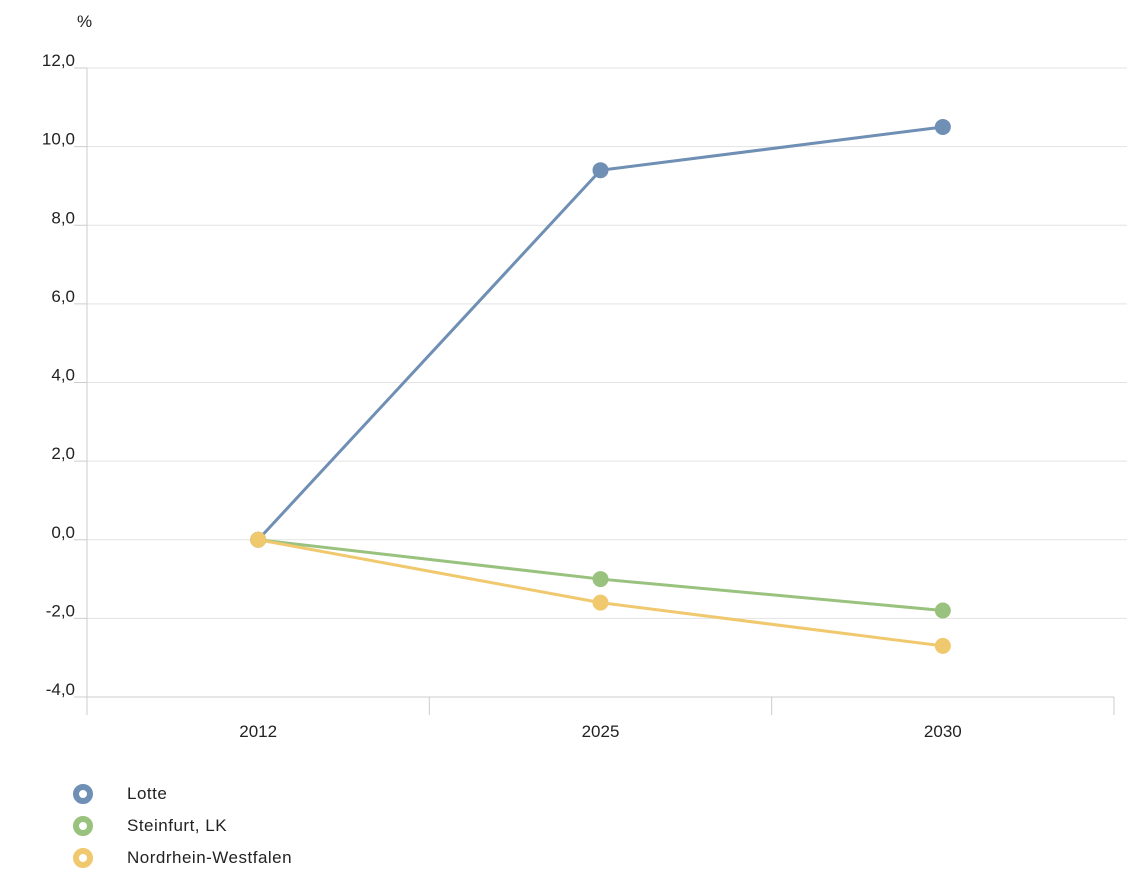 This screenshot has height=893, width=1127. Describe the element at coordinates (63, 296) in the screenshot. I see `y-tick-label: 6,0` at that location.